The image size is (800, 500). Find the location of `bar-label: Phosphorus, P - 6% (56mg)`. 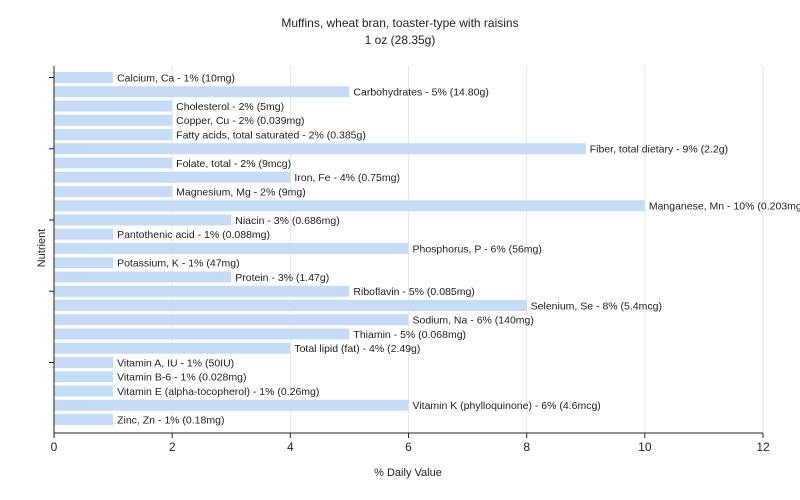

bar-label: Phosphorus, P - 6% (56mg) is located at coordinates (477, 249).